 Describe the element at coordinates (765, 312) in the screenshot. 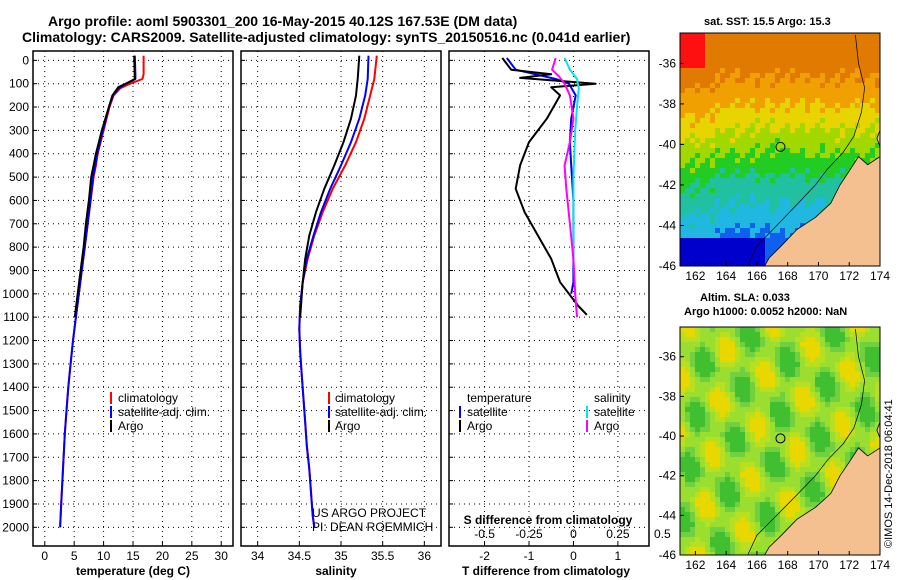

I see `sla-map-title2: Argo h1000: 0.0052 h2000: NaN` at that location.